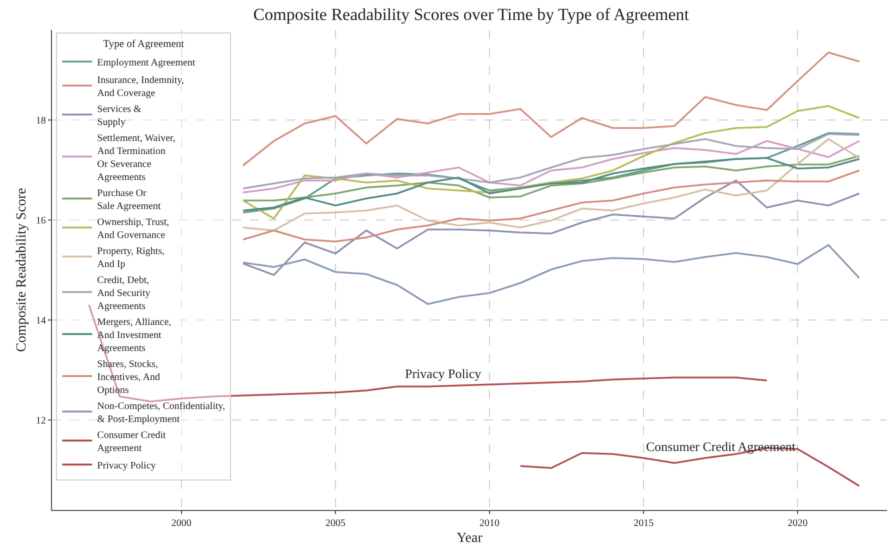 This screenshot has width=889, height=546. Describe the element at coordinates (136, 157) in the screenshot. I see `legend-label: Settlement, Waiver, And Termination Or Severance Agreements` at that location.